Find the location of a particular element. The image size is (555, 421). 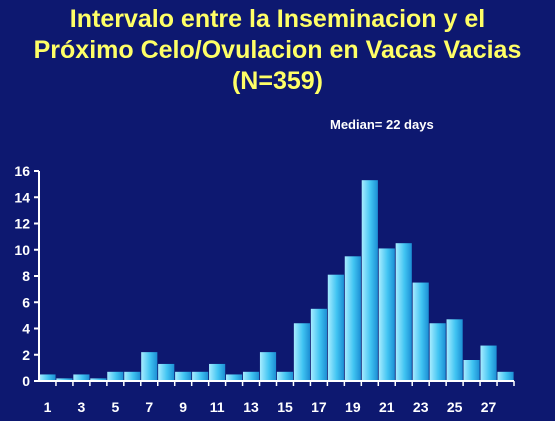

x-tick-label: 23 is located at coordinates (421, 407).